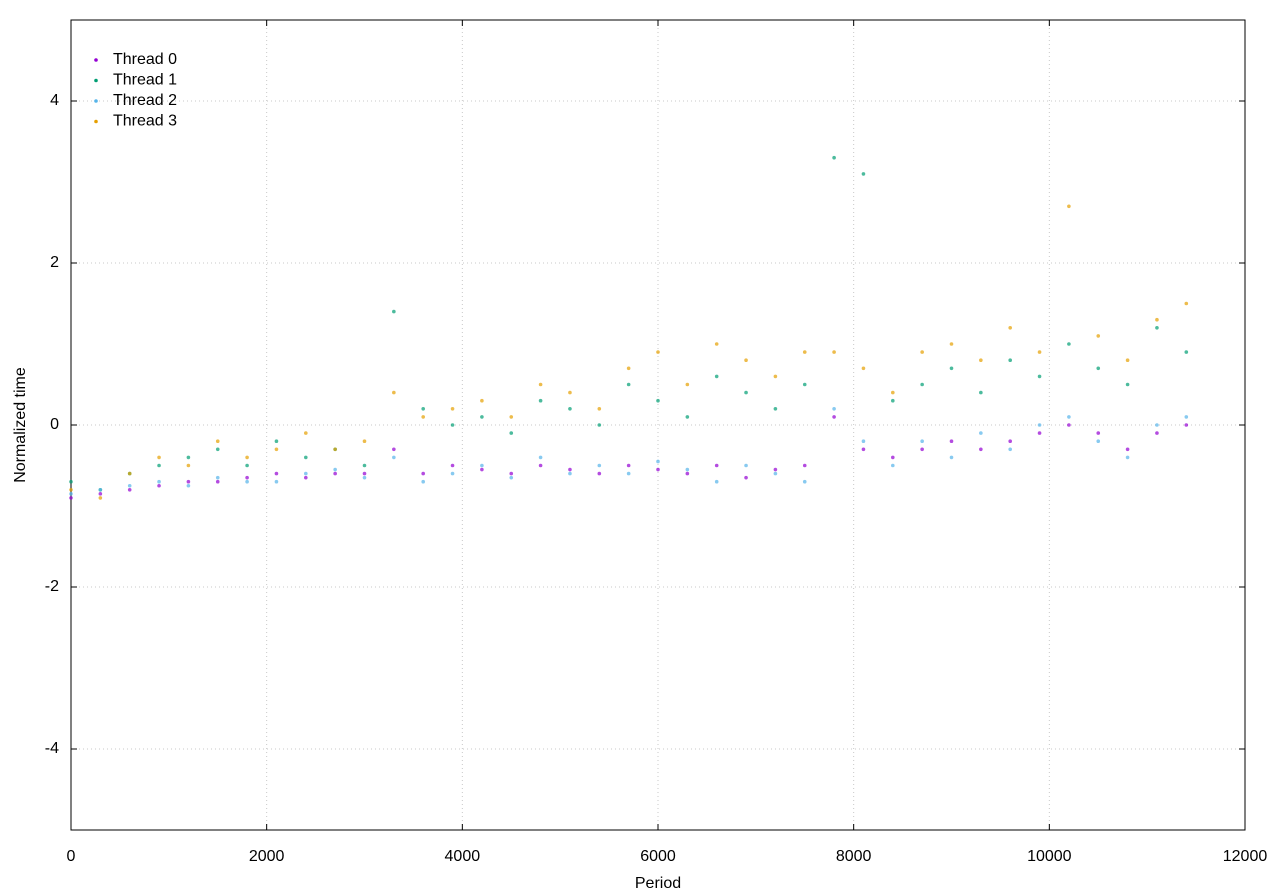 This screenshot has width=1280, height=896. Describe the element at coordinates (267, 856) in the screenshot. I see `x-tick-label: 2000` at that location.